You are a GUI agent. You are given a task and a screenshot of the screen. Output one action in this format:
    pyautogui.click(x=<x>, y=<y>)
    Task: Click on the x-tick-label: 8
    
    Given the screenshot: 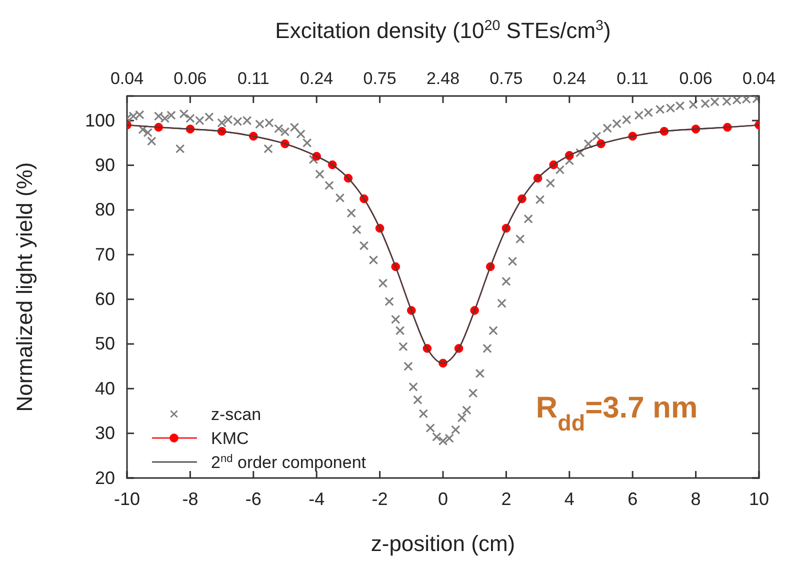 What is the action you would take?
    pyautogui.click(x=695, y=498)
    